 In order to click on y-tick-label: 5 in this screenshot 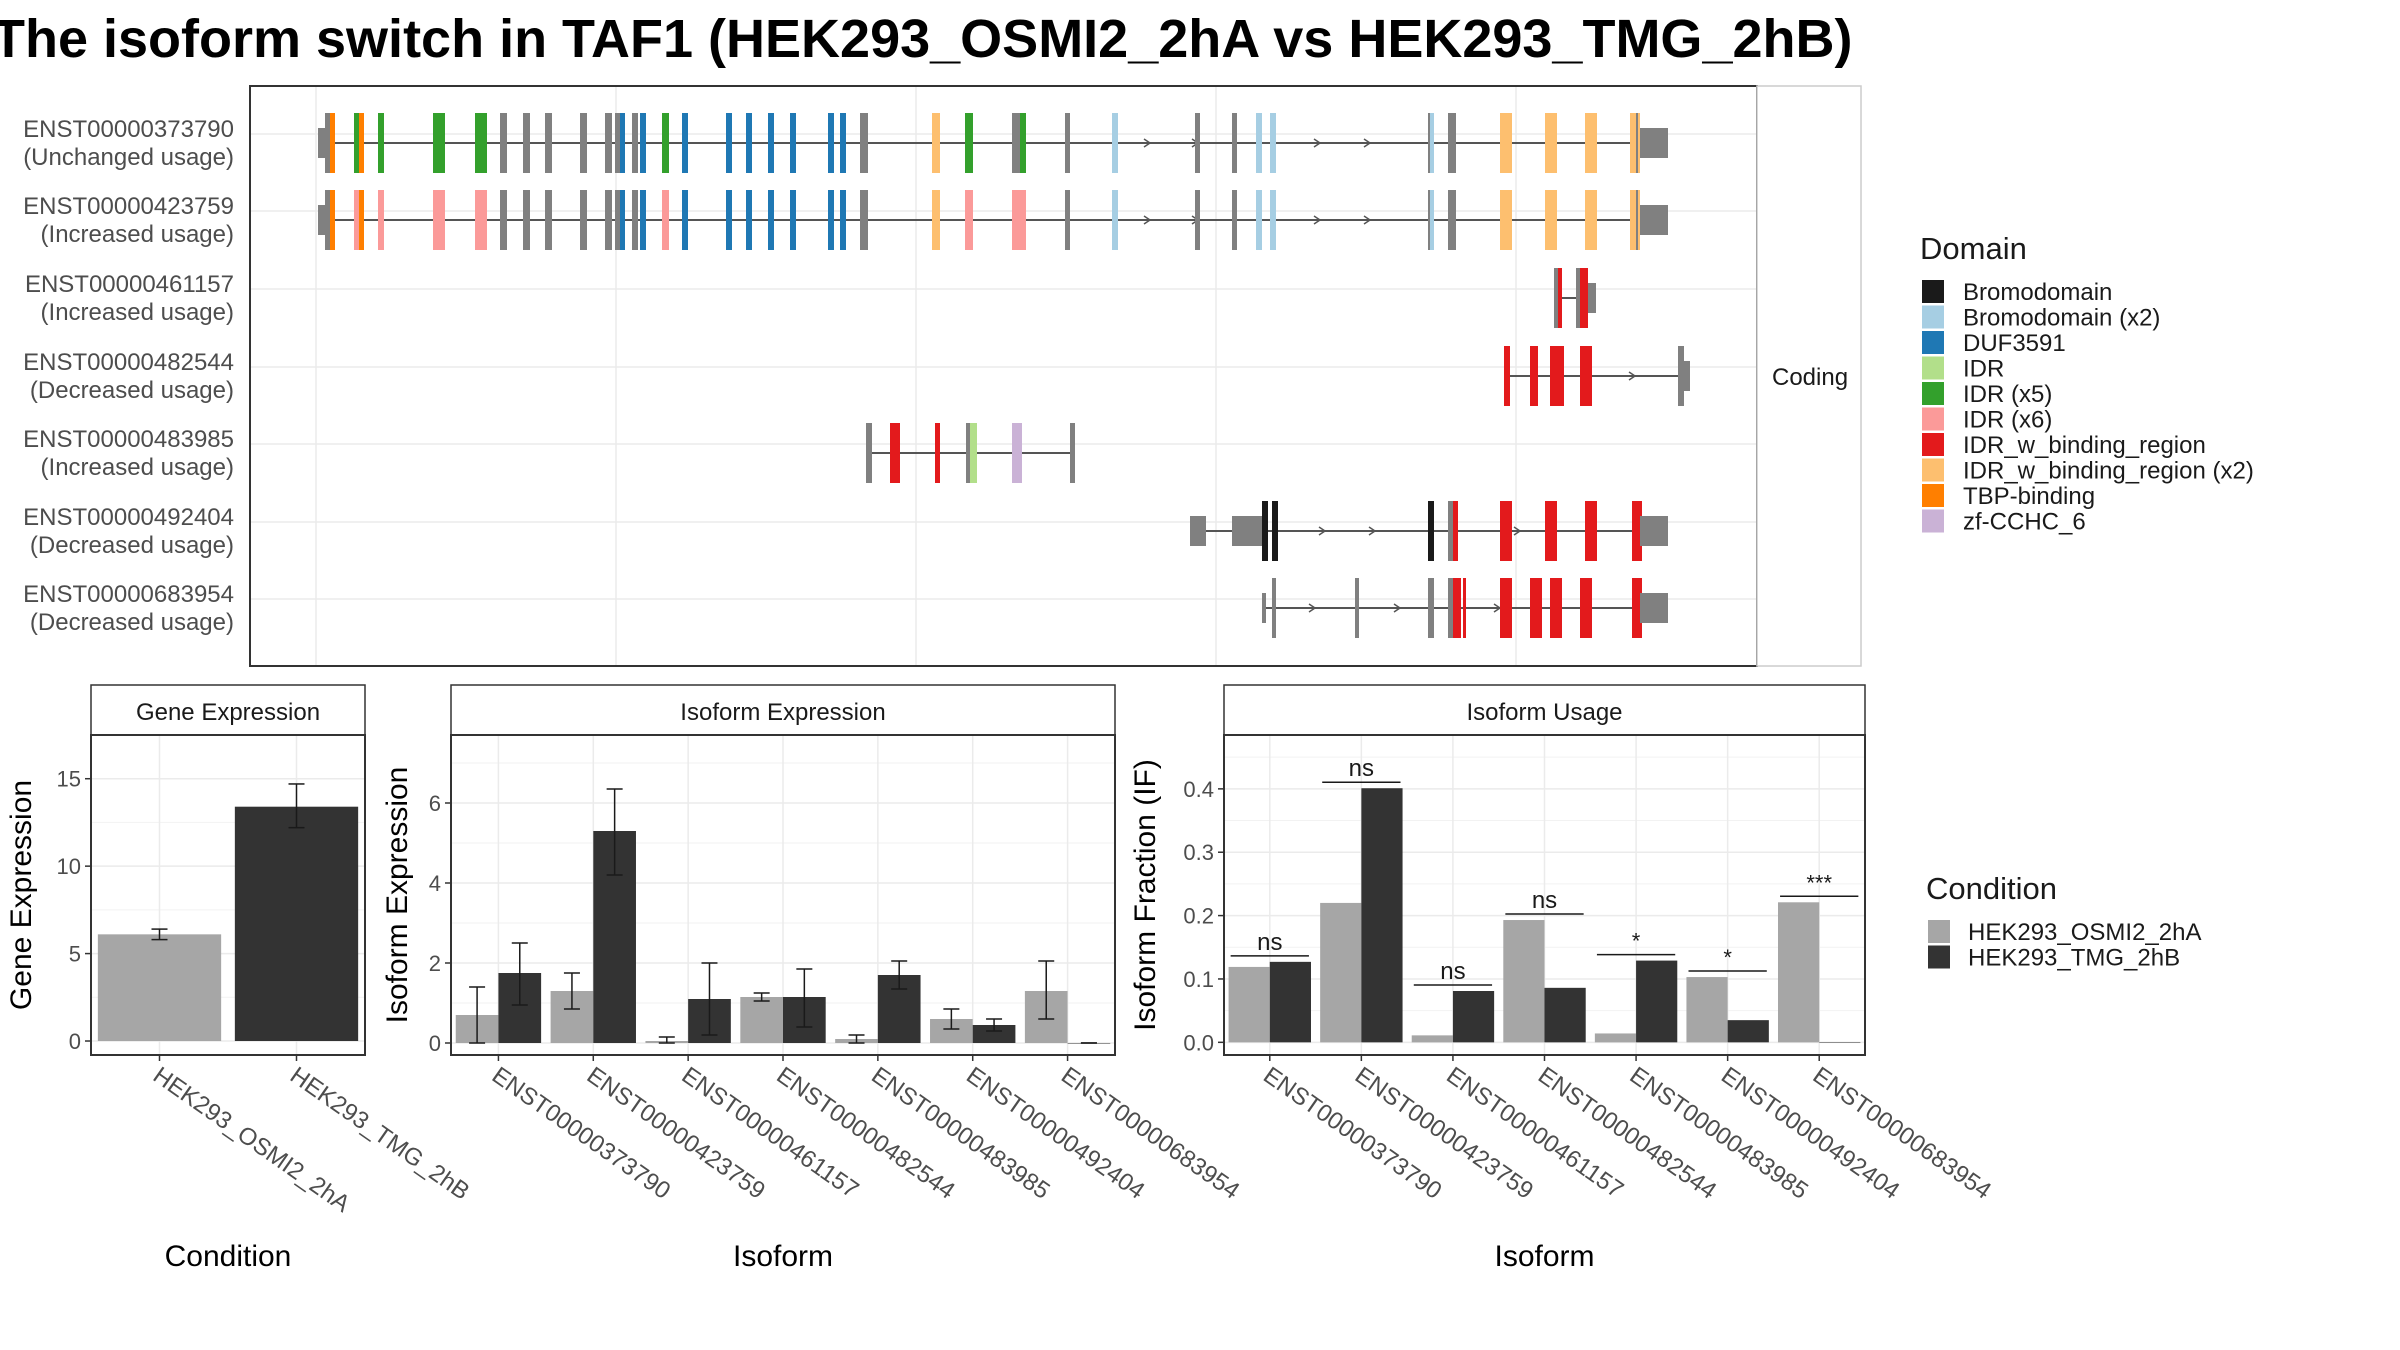, I will do `click(75, 954)`.